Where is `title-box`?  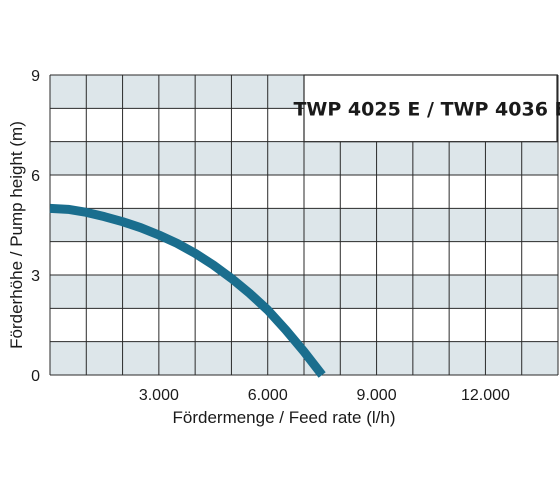
title-box is located at coordinates (430, 108).